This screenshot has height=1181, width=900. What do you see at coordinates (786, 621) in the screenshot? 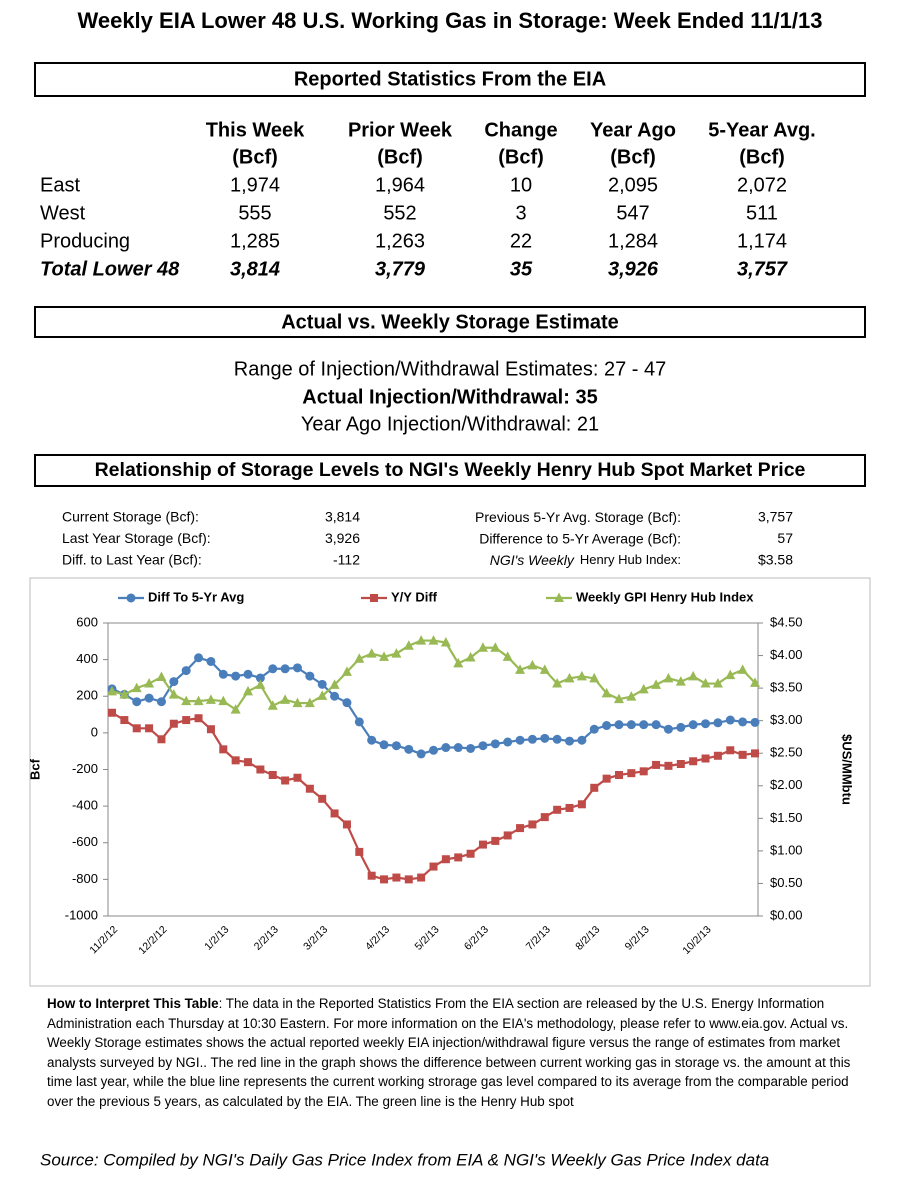
I see `y2-tick-label: $4.50` at bounding box center [786, 621].